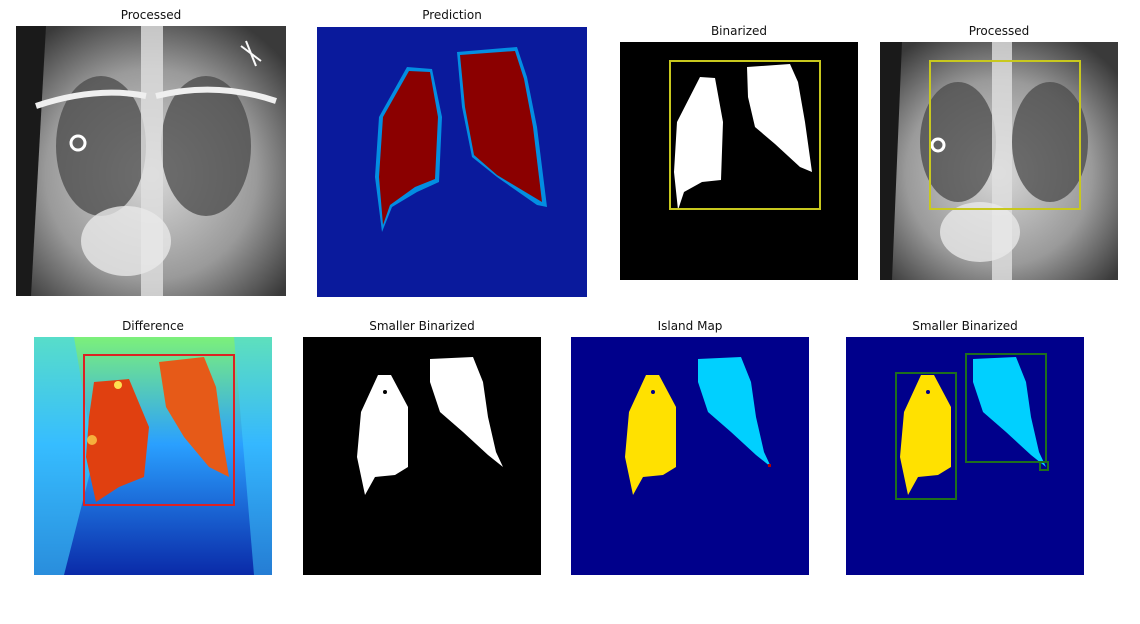  I want to click on panel-prediction: Prediction, so click(452, 153).